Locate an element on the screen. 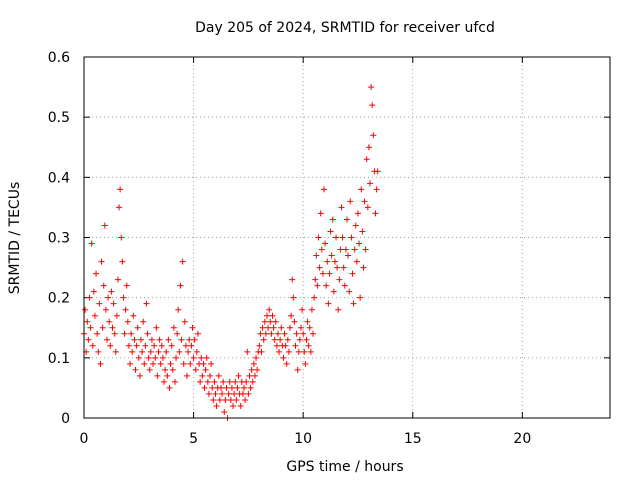 This screenshot has width=640, height=480. y-tick-label: 0.4 is located at coordinates (59, 178).